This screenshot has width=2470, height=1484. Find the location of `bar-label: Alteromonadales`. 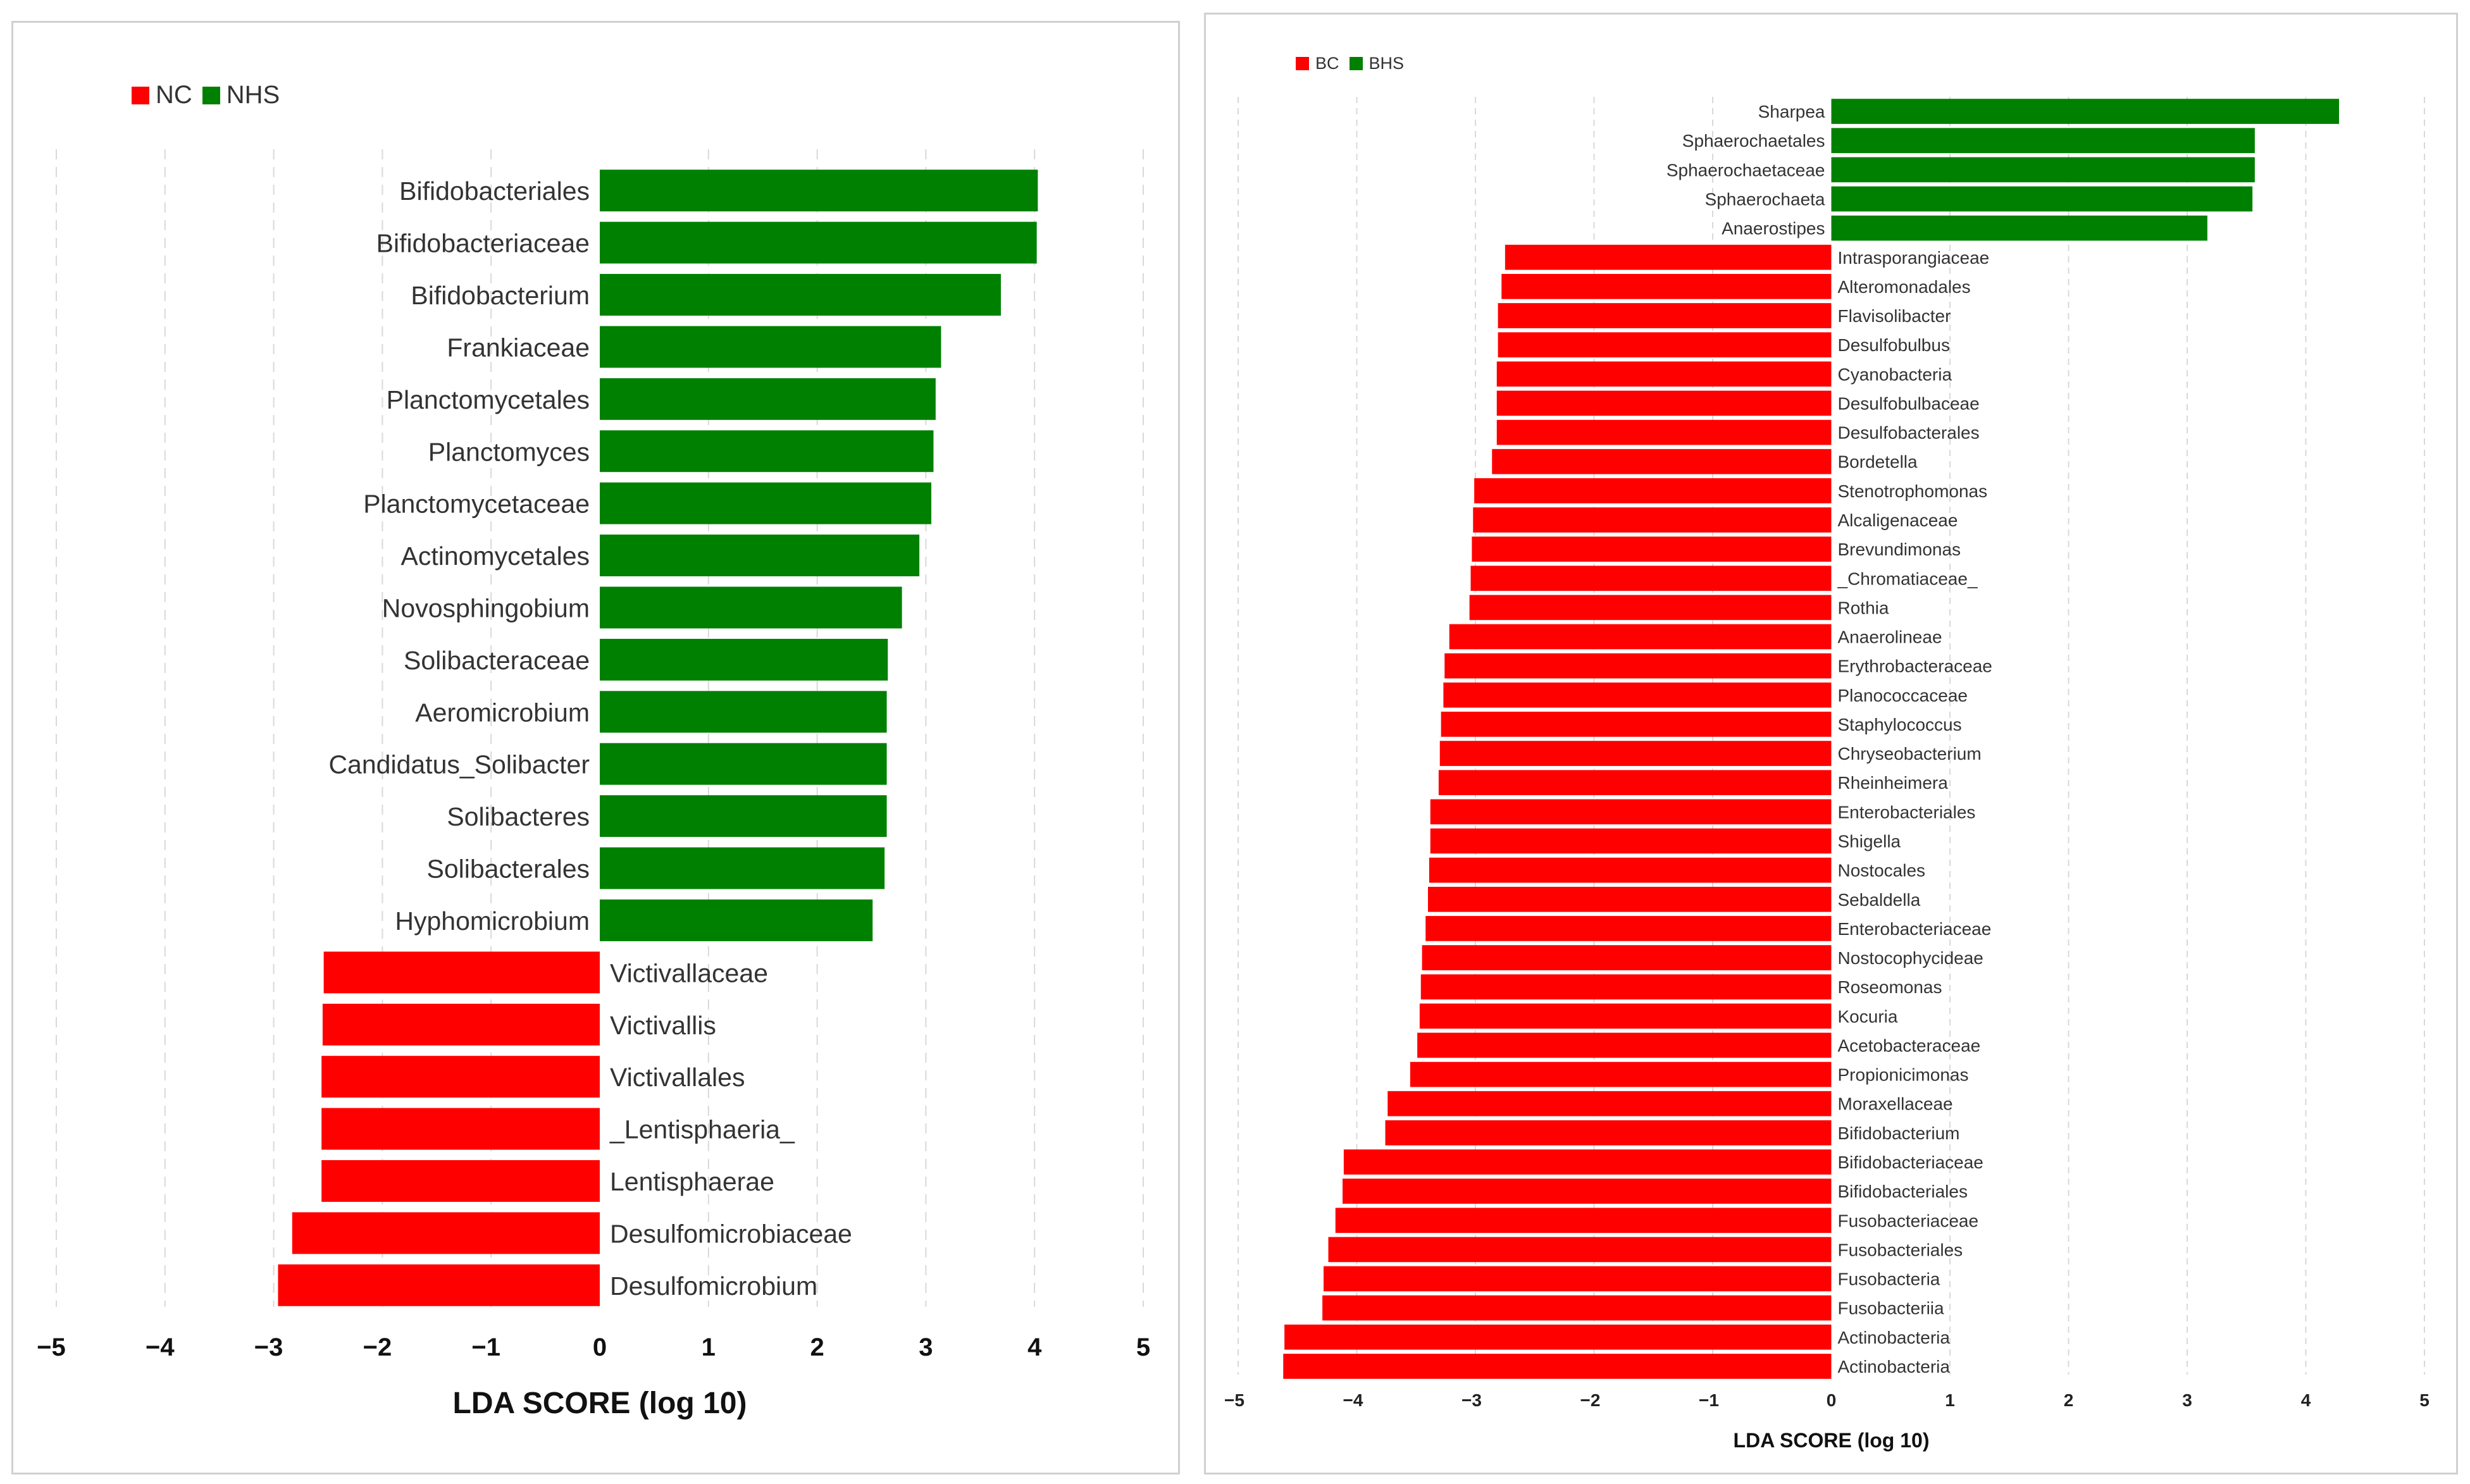

bar-label: Alteromonadales is located at coordinates (1904, 287).